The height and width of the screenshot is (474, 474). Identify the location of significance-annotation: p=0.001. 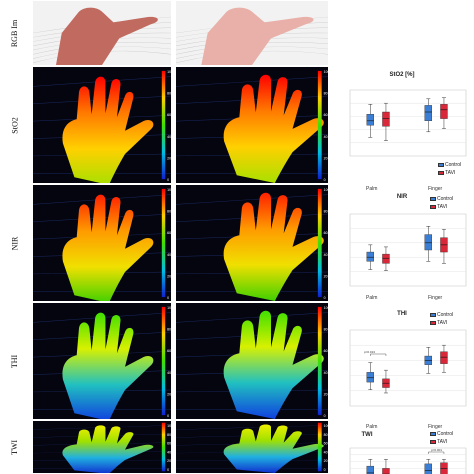
(436, 450).